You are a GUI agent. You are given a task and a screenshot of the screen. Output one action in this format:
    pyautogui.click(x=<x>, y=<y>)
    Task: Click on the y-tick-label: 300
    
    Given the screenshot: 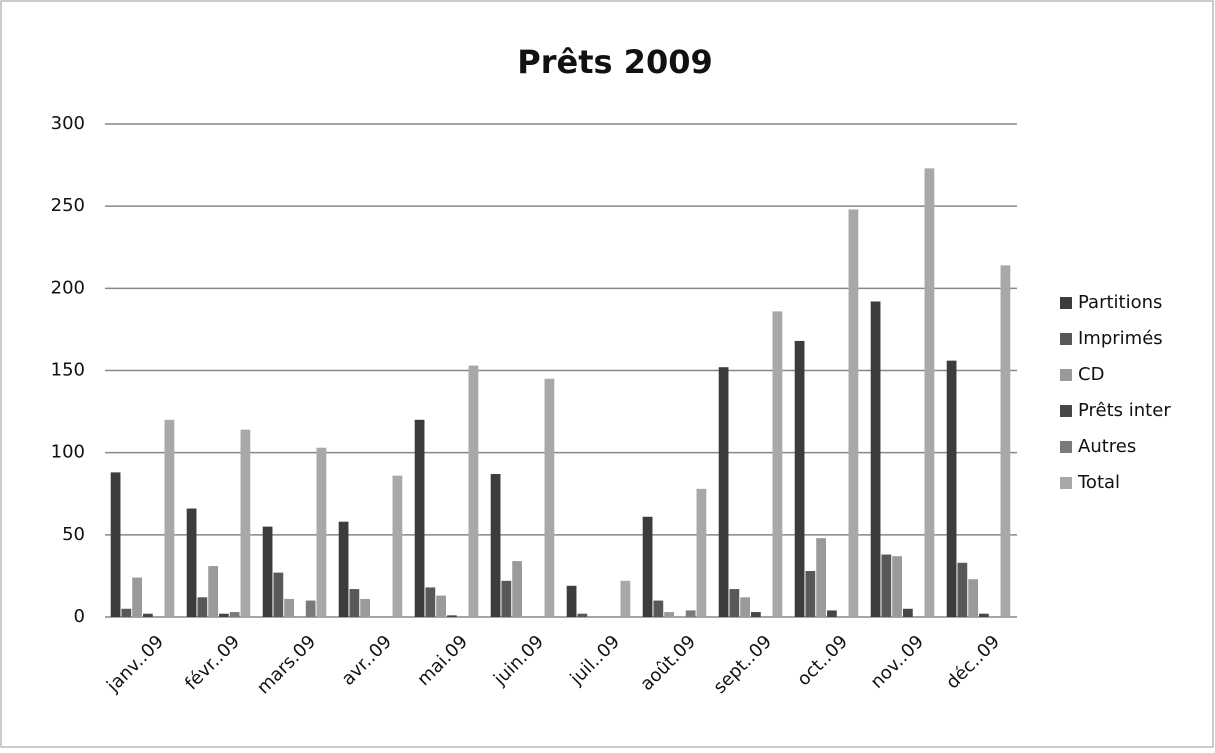 What is the action you would take?
    pyautogui.click(x=68, y=123)
    